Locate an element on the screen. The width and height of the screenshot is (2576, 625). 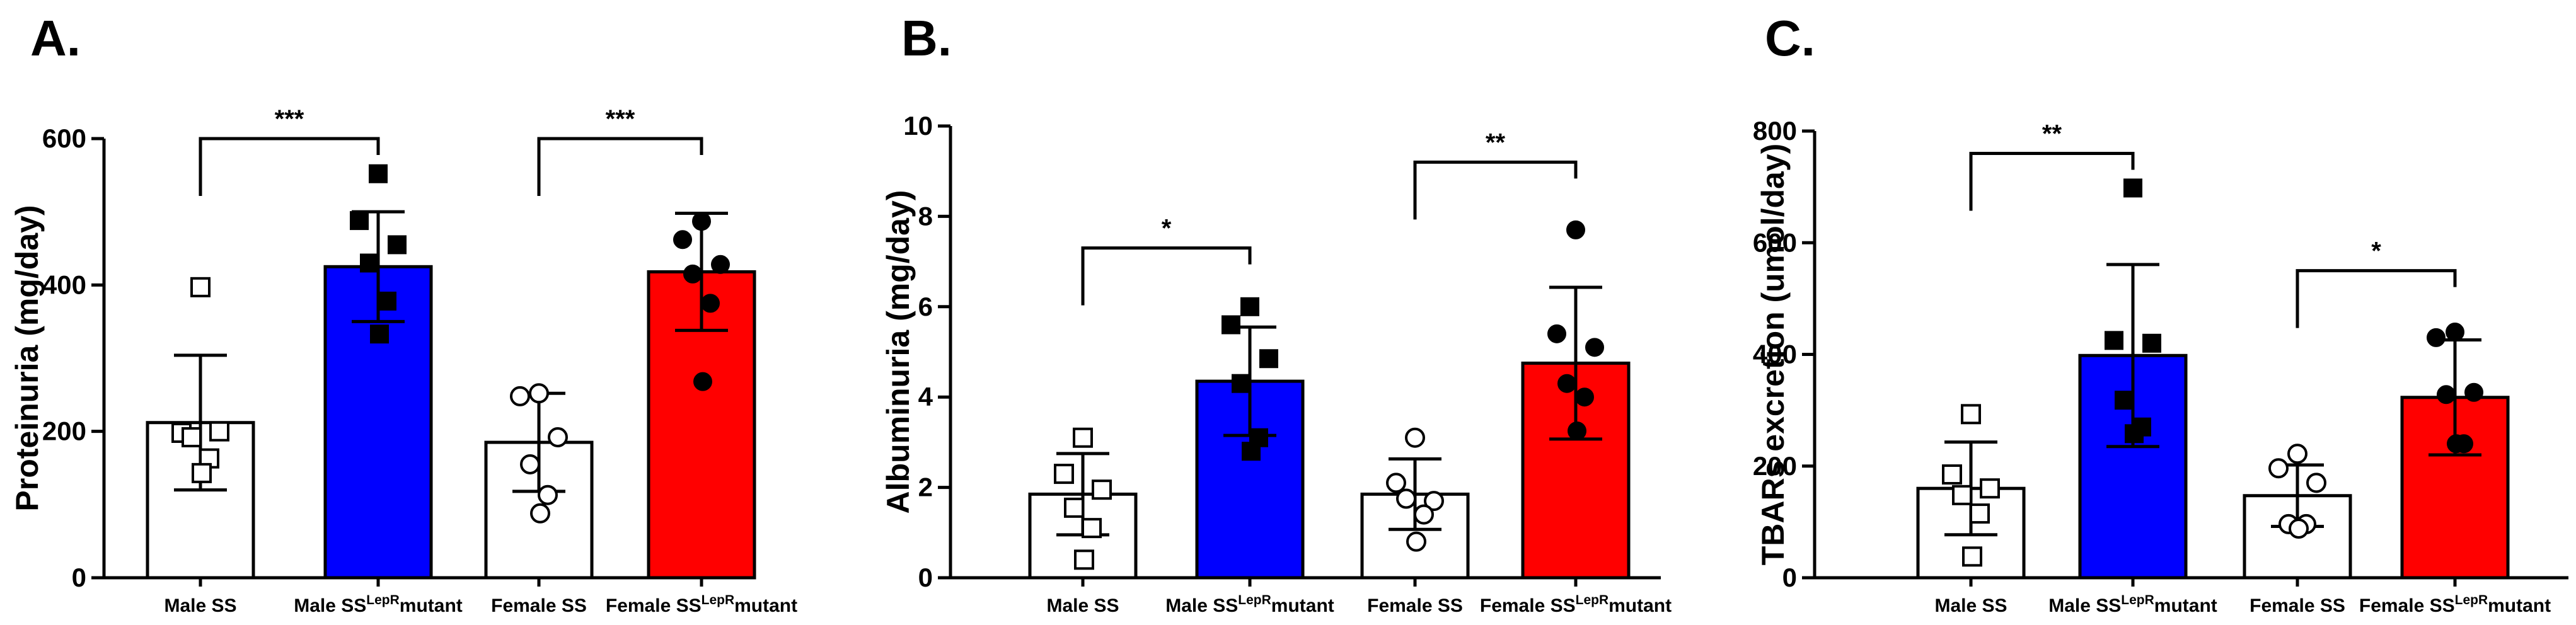
y-tick-label: 200 is located at coordinates (1775, 466).